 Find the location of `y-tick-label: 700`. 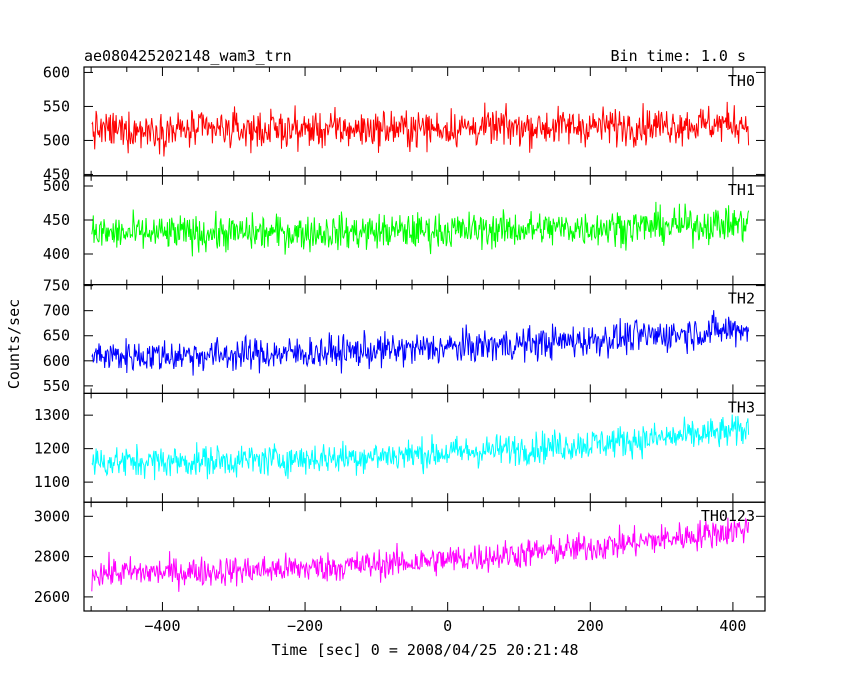

y-tick-label: 700 is located at coordinates (56, 311).